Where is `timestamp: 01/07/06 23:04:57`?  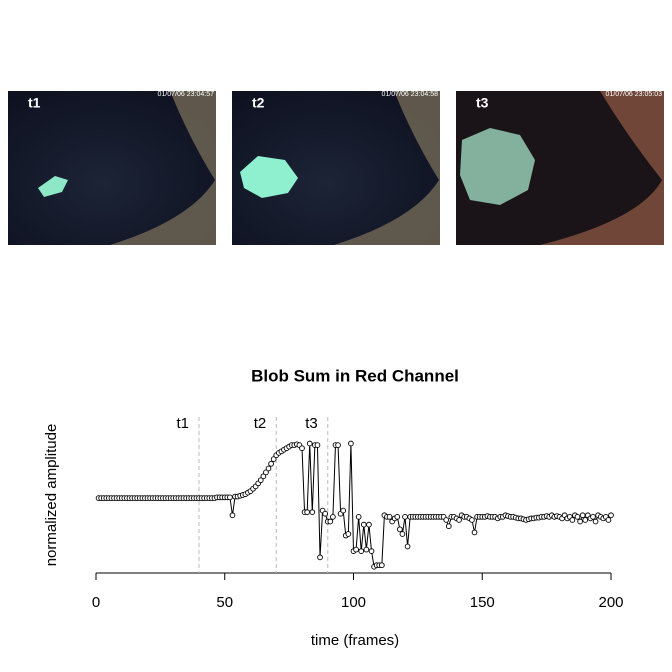
timestamp: 01/07/06 23:04:57 is located at coordinates (186, 94).